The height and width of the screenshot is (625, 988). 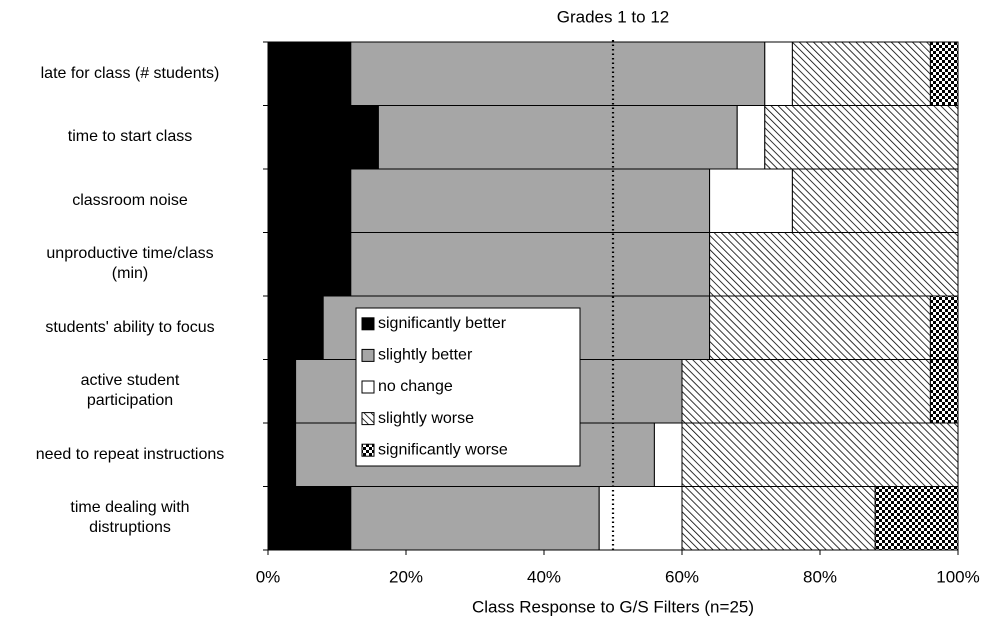 I want to click on y-tick-label: need to repeat instructions, so click(x=130, y=454).